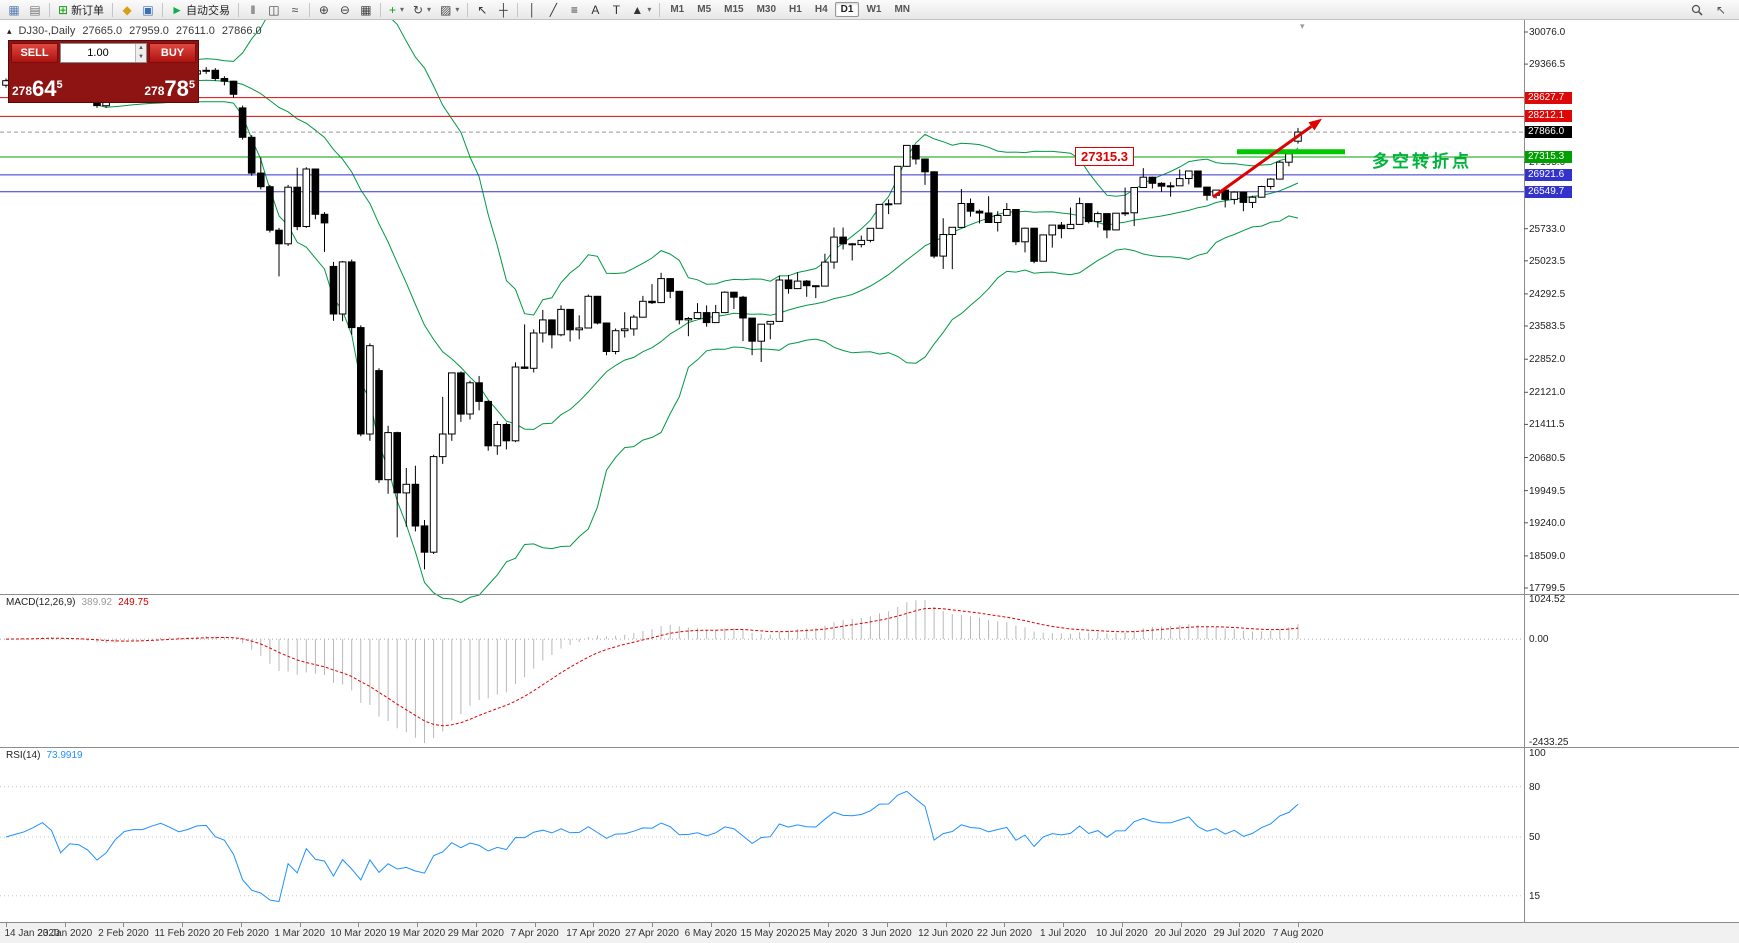  Describe the element at coordinates (1422, 162) in the screenshot. I see `turning-point-text: 多空转折点` at that location.